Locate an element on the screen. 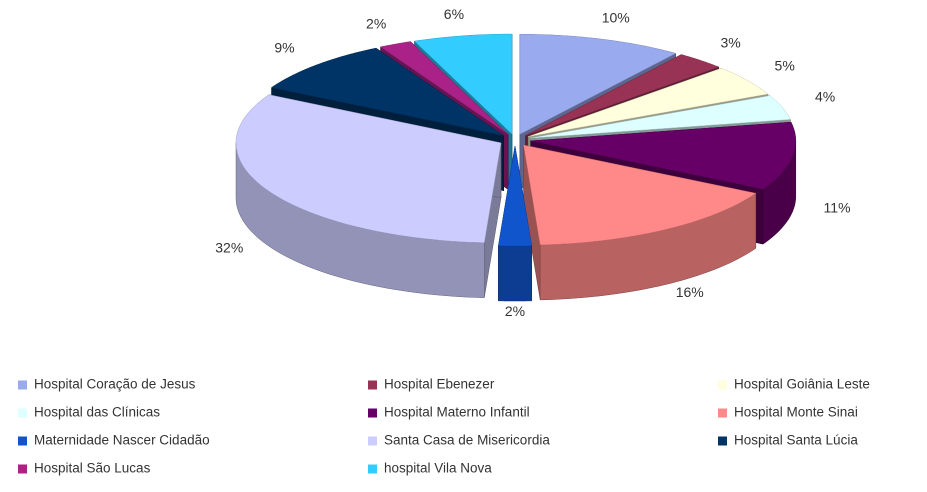 The image size is (927, 492). legend-label: Hospital São Lucas is located at coordinates (92, 468).